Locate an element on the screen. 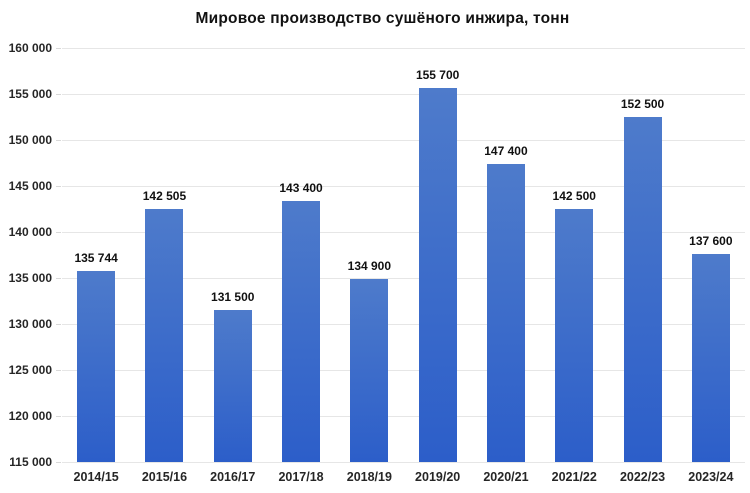 This screenshot has width=750, height=493. x-axis-label: 2023/24 is located at coordinates (711, 477).